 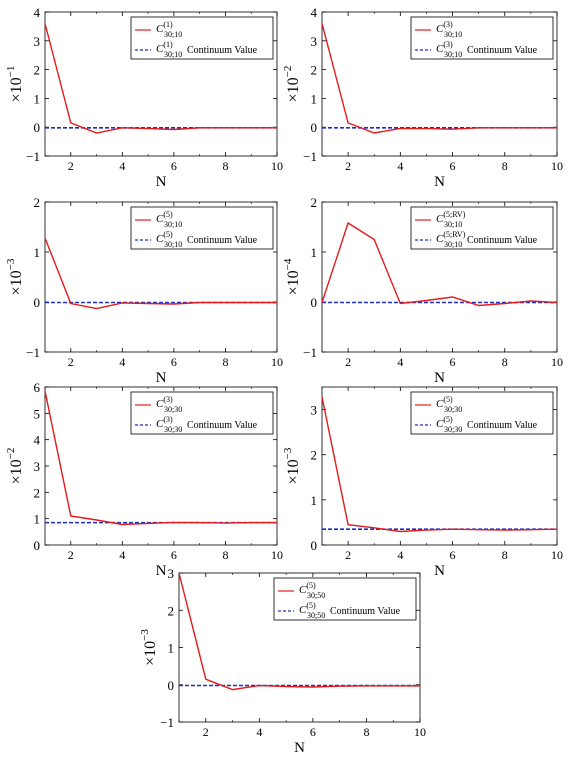 I want to click on legend: C(5)30;50C(5)30;50 Continuum Value, so click(x=345, y=599).